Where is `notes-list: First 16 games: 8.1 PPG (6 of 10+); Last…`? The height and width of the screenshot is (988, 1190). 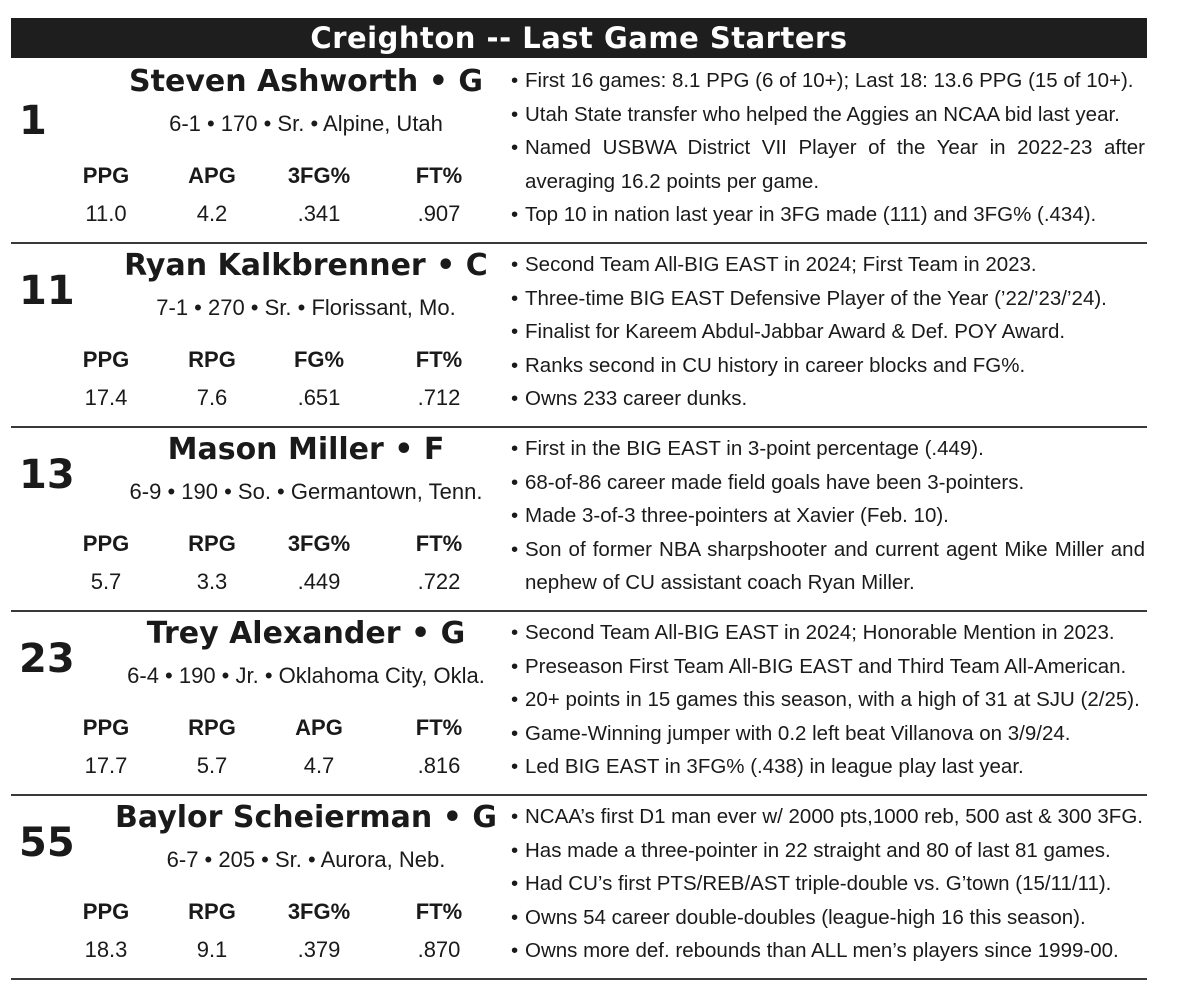
notes-list: First 16 games: 8.1 PPG (6 of 10+); Last… is located at coordinates (829, 148).